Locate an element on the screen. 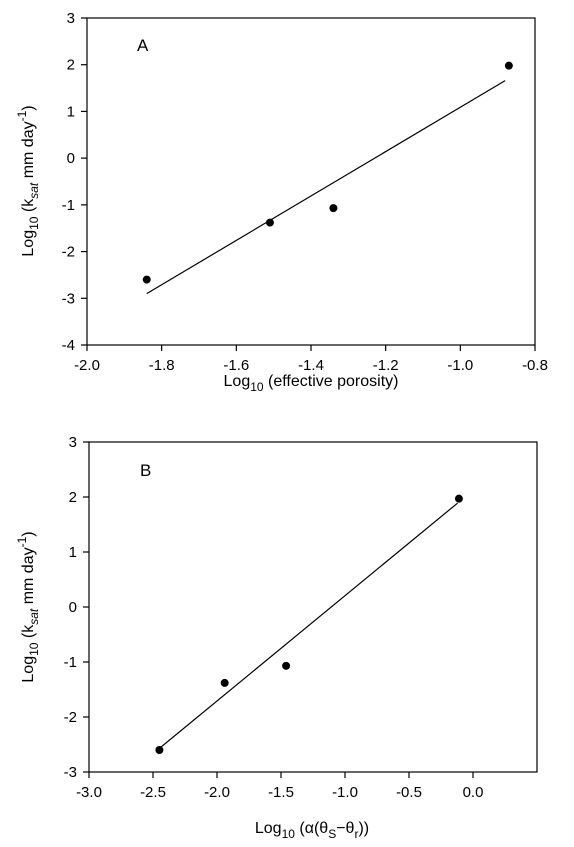 Image resolution: width=574 pixels, height=847 pixels. panel-b-x-axis-title: Log10 (α(θS−θr)) is located at coordinates (312, 830).